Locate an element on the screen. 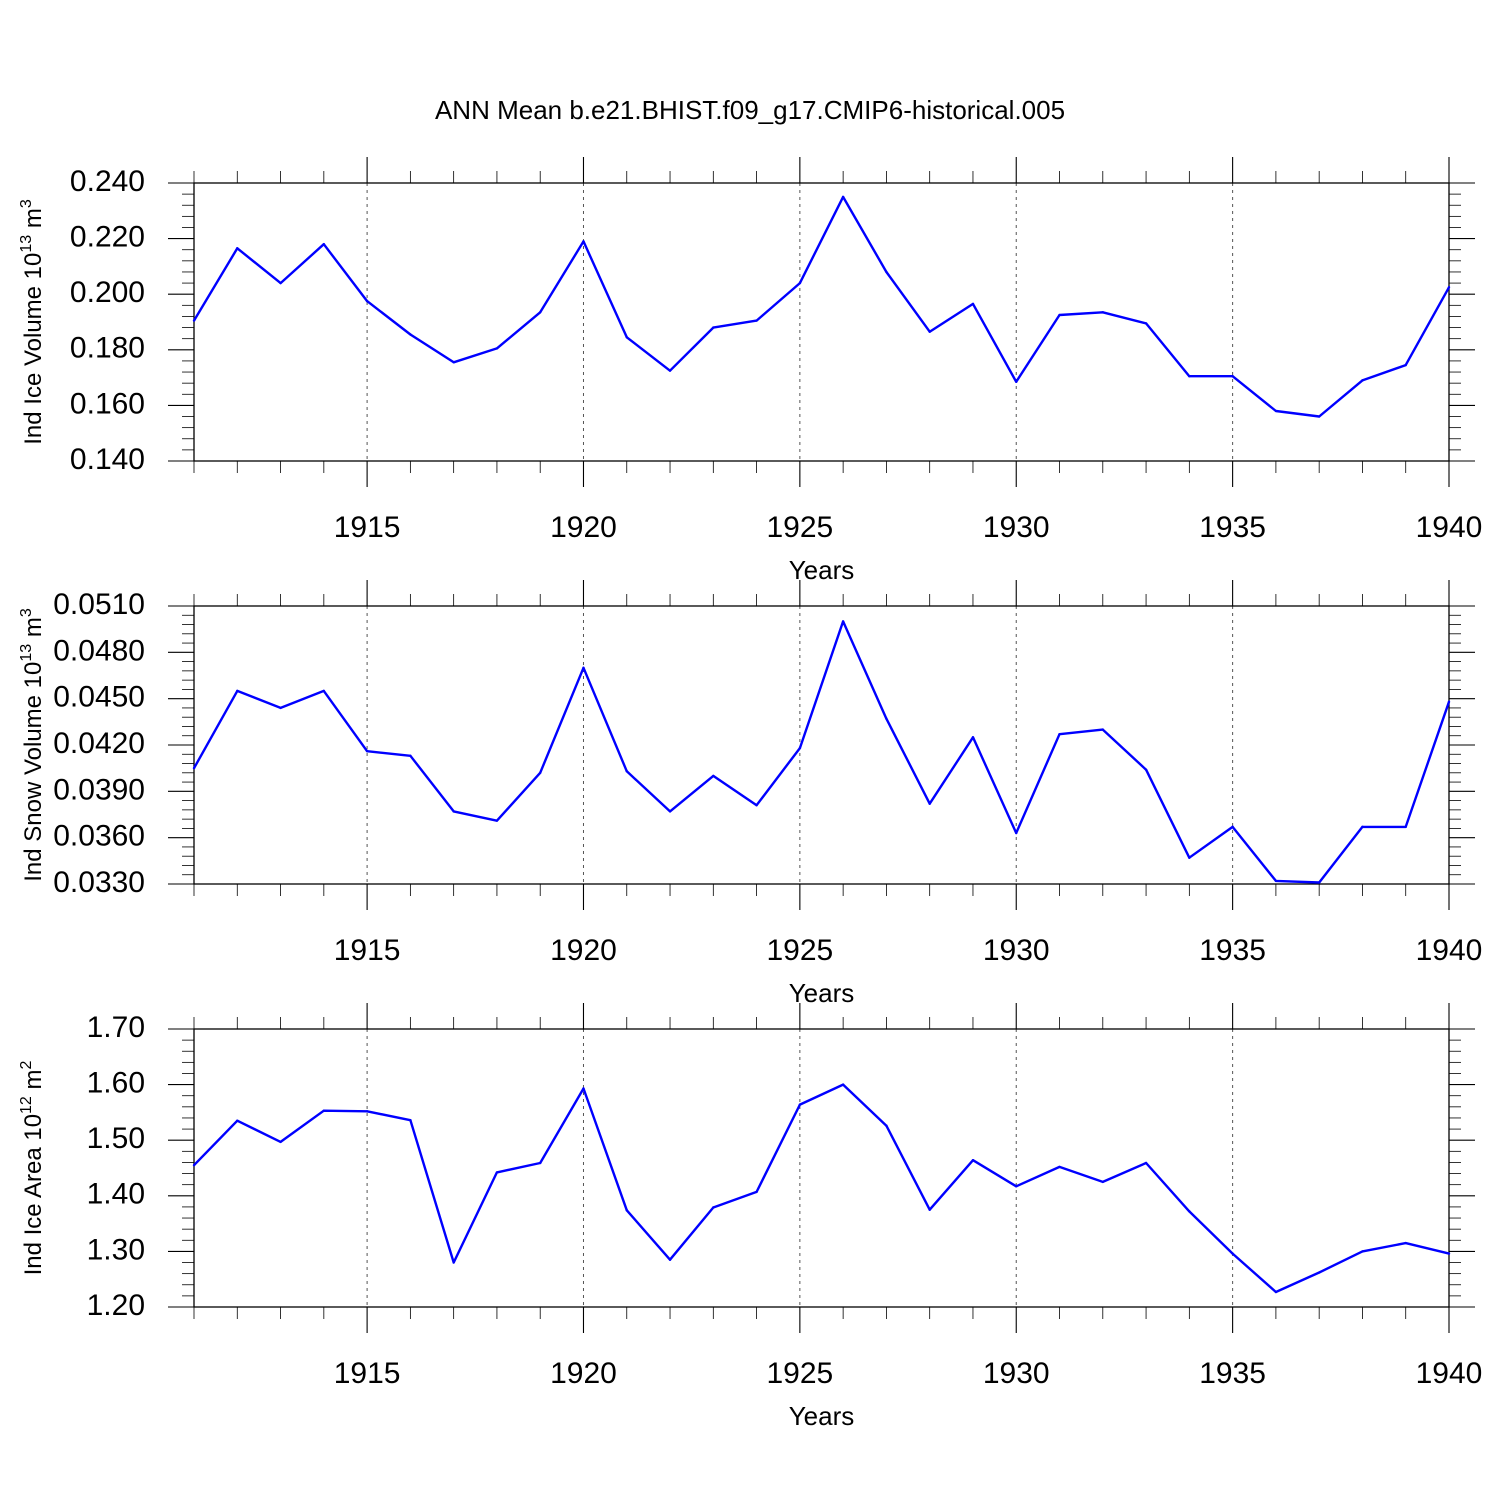  y-tick-label: 0.0480 is located at coordinates (99, 650).